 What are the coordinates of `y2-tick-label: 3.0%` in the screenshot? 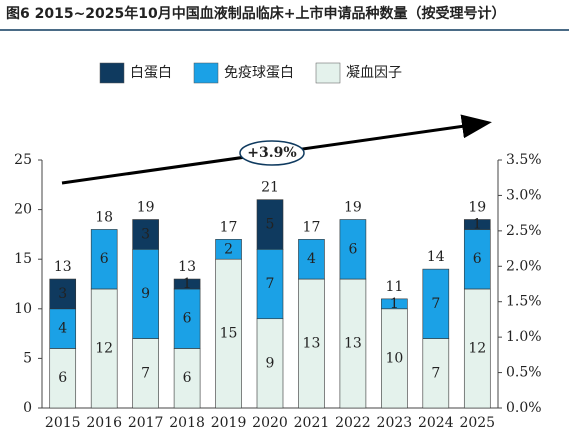 It's located at (524, 195).